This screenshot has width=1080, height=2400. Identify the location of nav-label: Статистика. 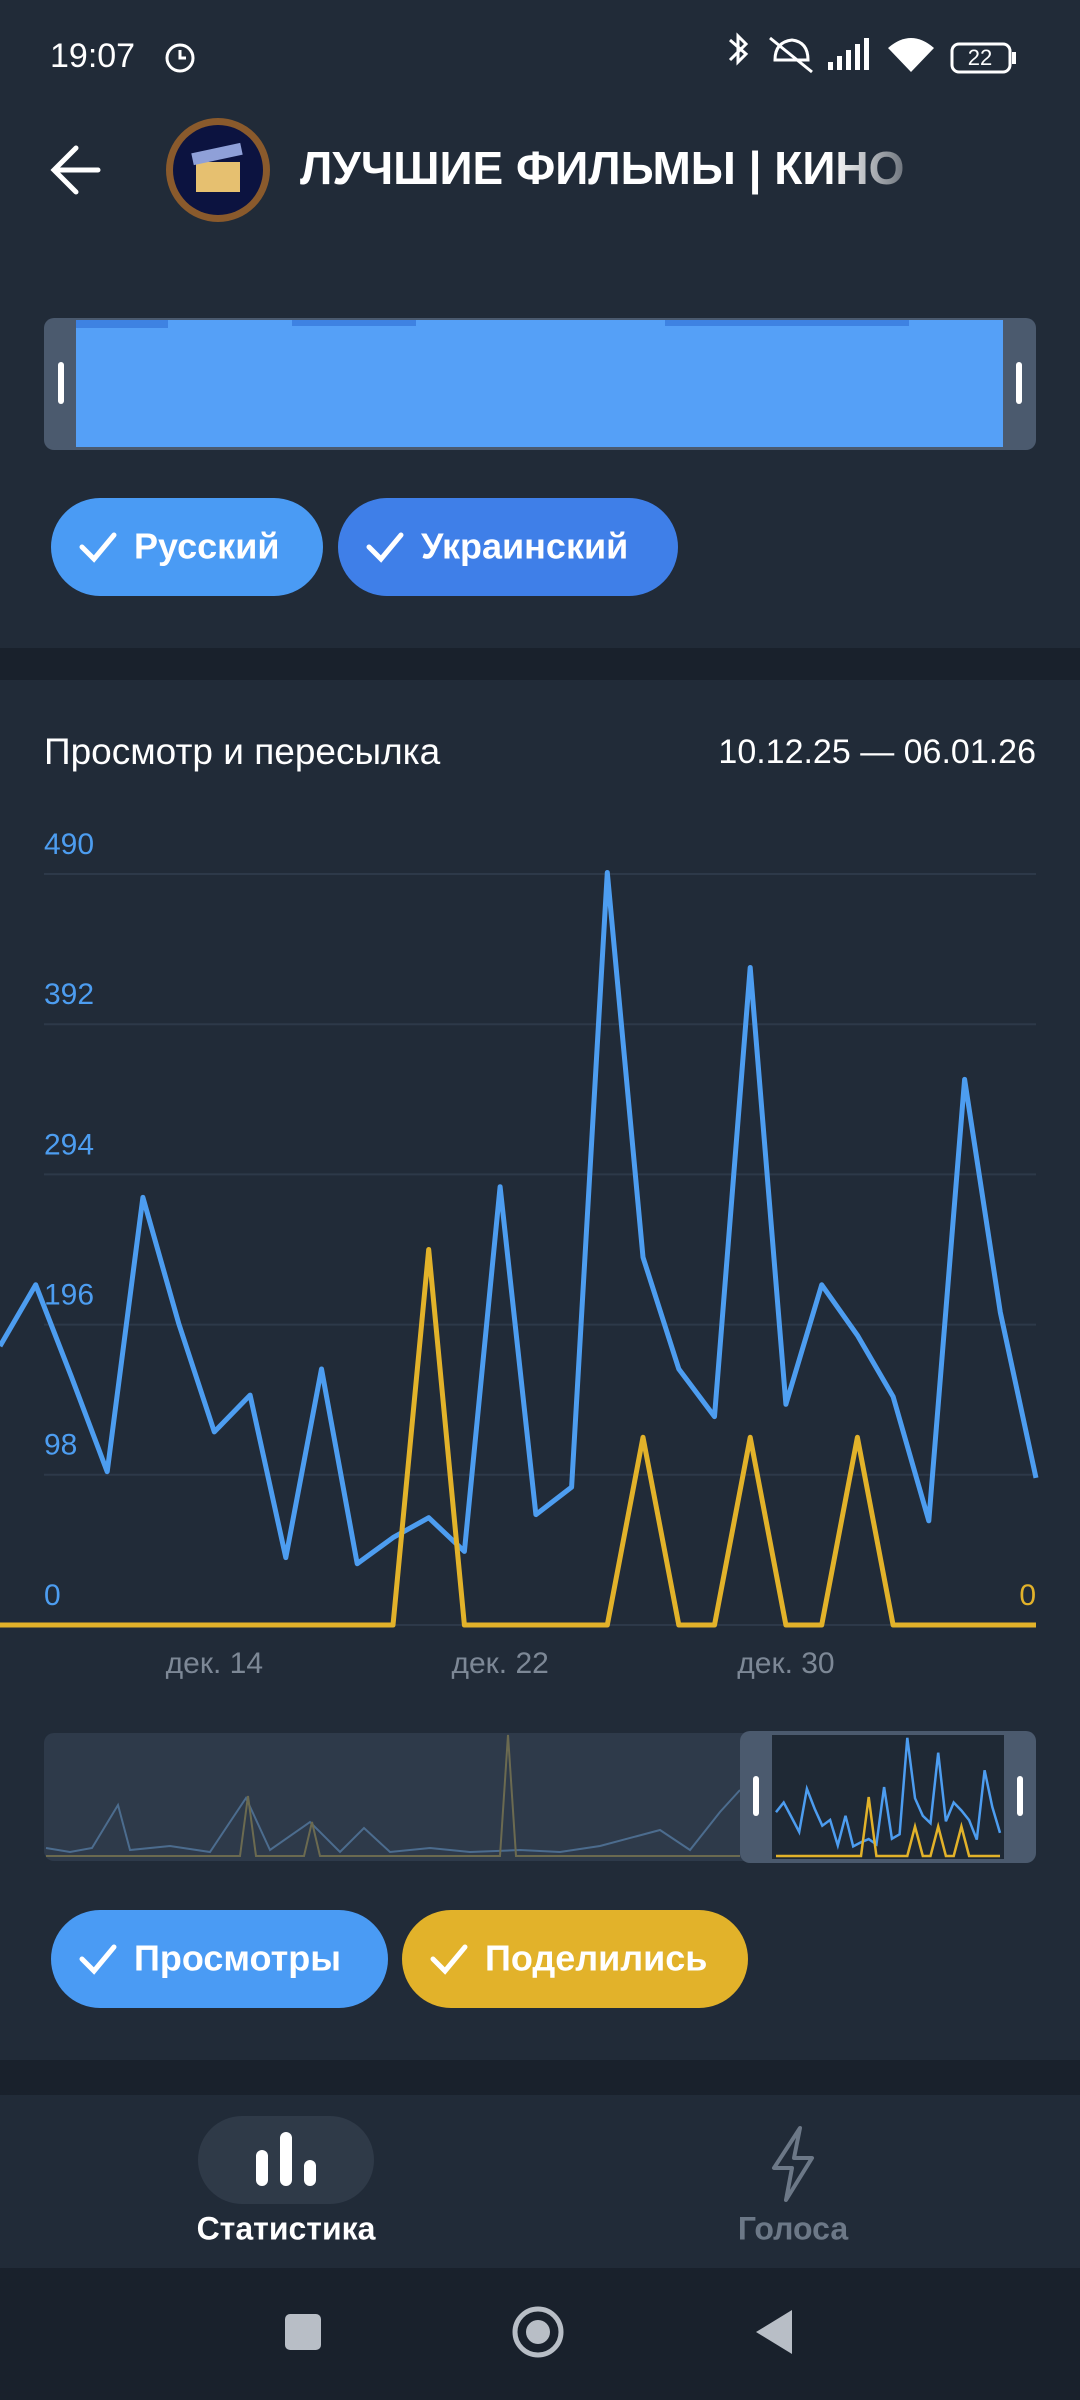
(286, 2228).